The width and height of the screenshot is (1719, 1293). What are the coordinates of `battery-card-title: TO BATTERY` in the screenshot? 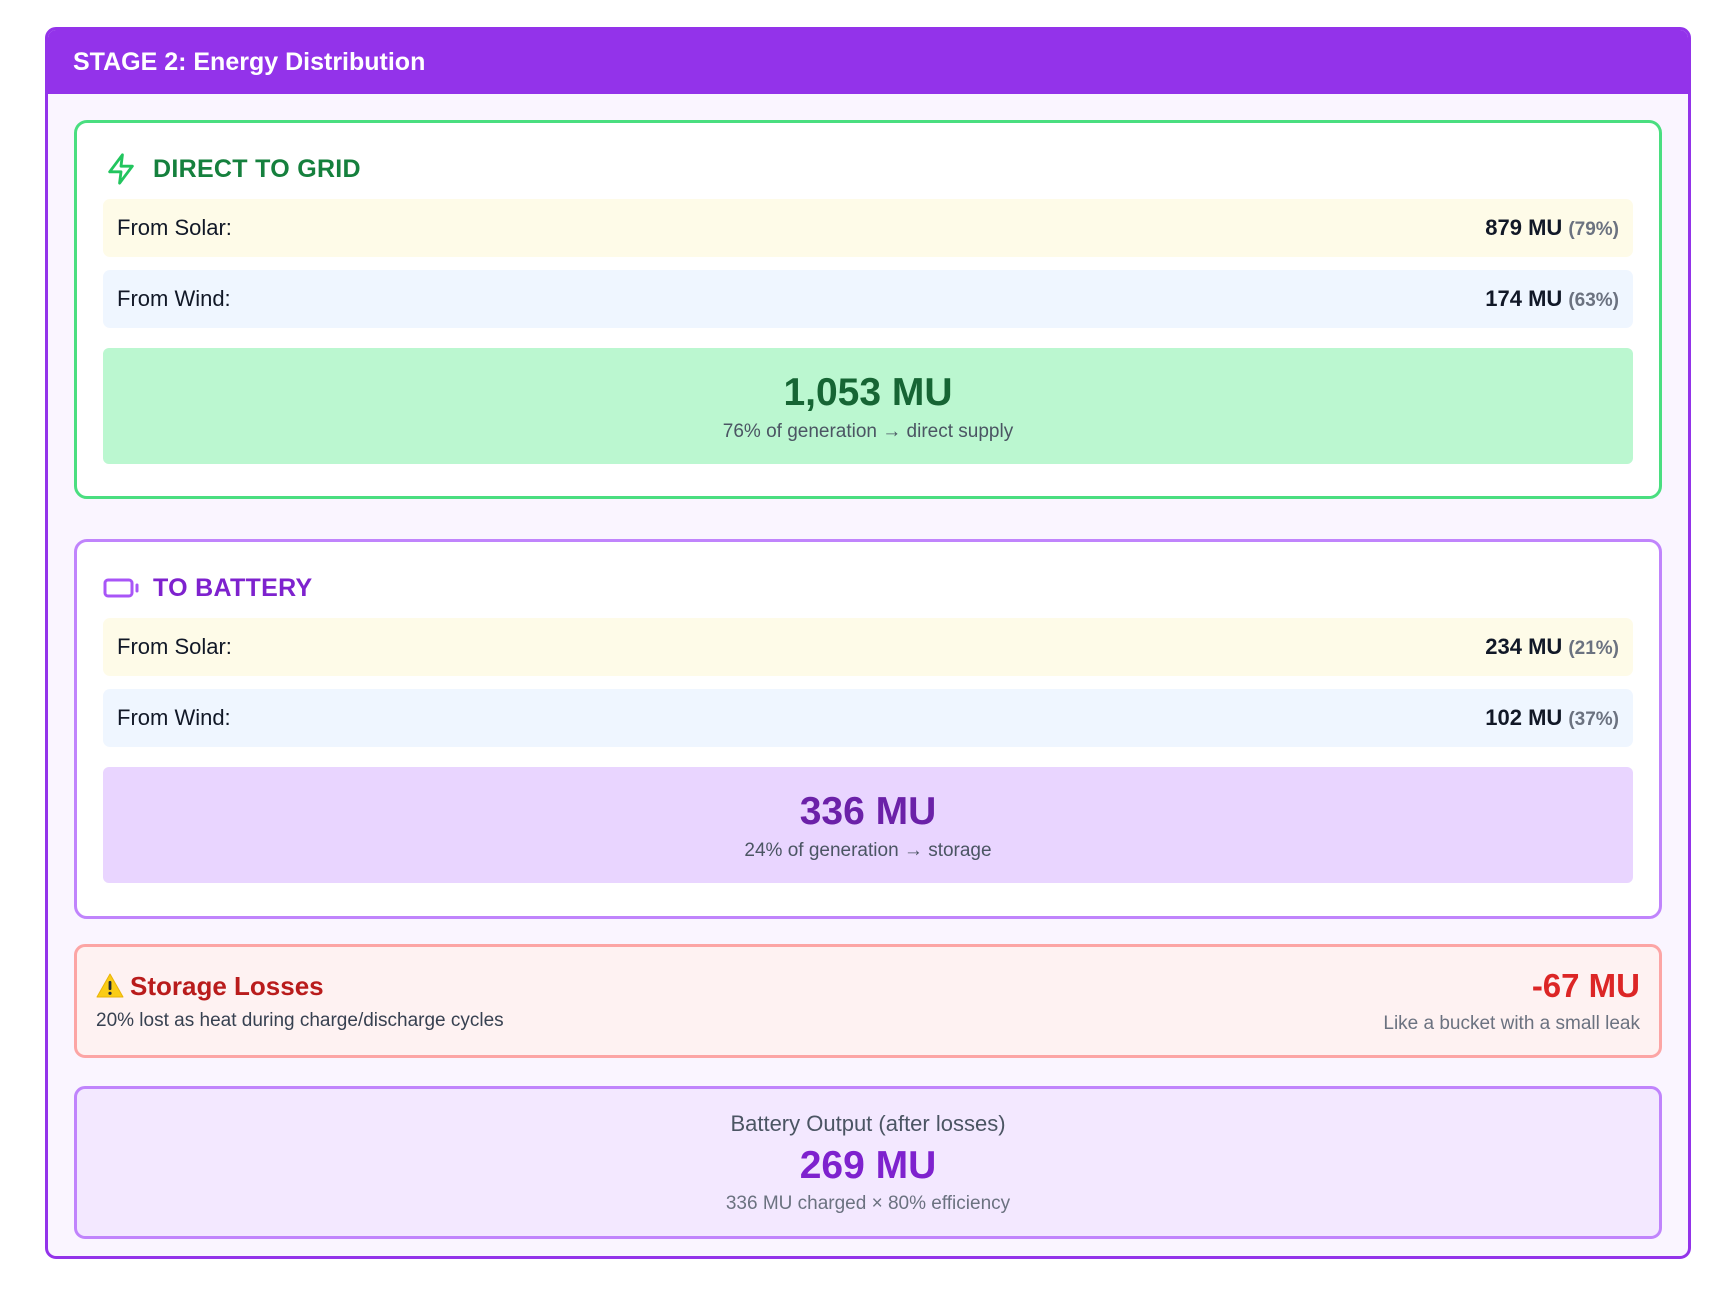 It's located at (233, 587).